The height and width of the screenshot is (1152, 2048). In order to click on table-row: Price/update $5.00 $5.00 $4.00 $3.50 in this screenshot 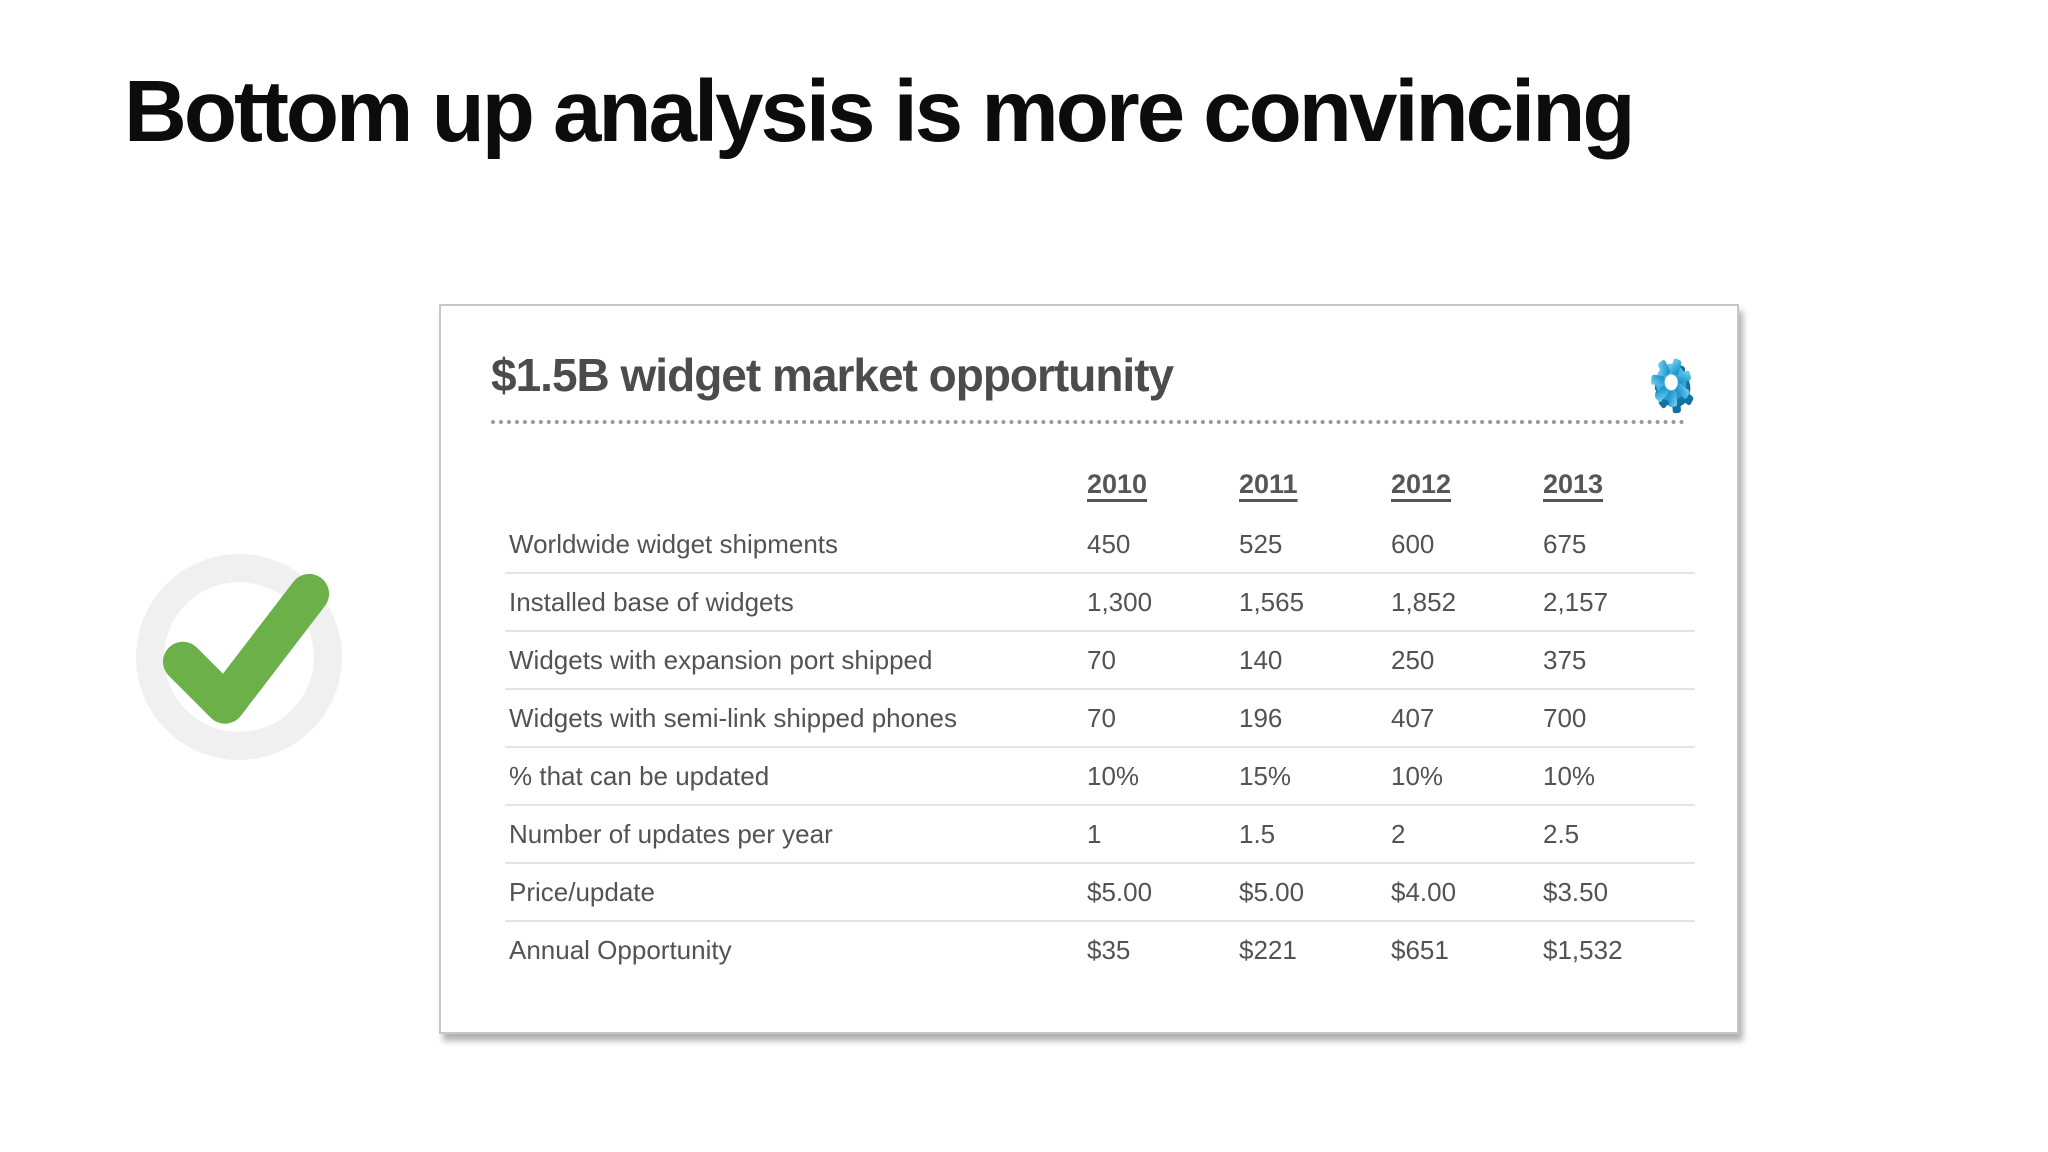, I will do `click(1100, 892)`.